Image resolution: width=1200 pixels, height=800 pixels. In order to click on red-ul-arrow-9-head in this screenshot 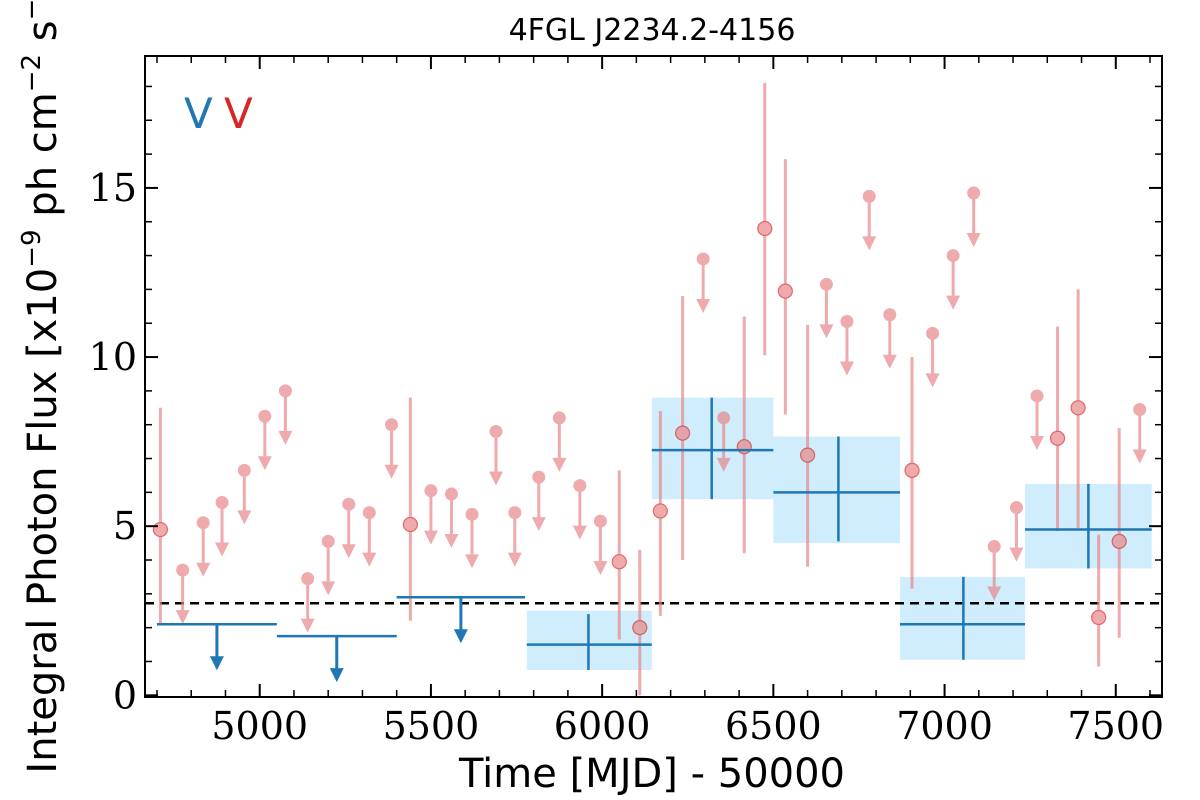, I will do `click(369, 559)`.